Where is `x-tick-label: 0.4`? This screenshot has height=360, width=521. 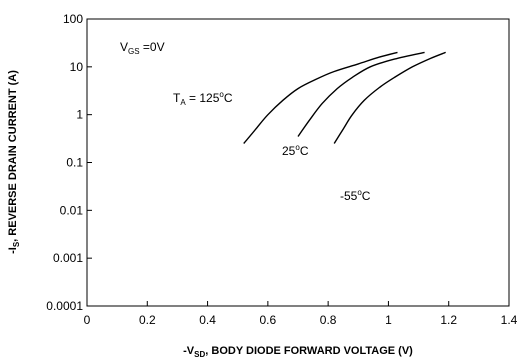 x-tick-label: 0.4 is located at coordinates (207, 320).